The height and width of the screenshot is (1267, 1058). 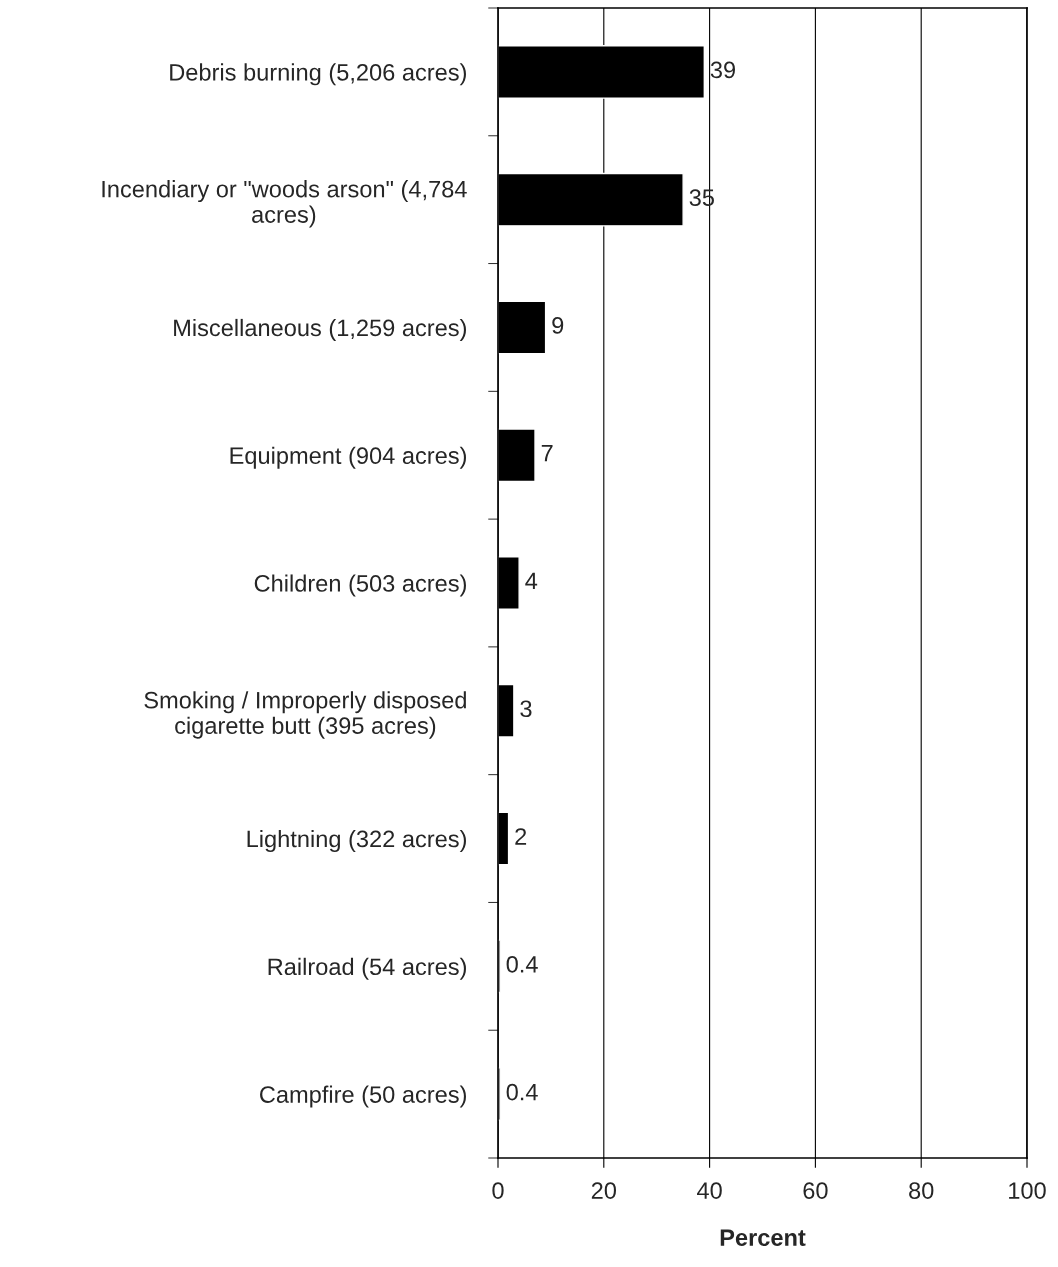 I want to click on x-tick-label: 20, so click(x=604, y=1190).